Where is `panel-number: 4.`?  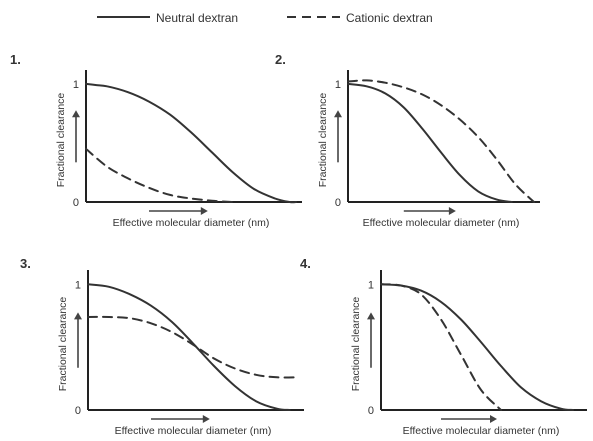
panel-number: 4. is located at coordinates (305, 263).